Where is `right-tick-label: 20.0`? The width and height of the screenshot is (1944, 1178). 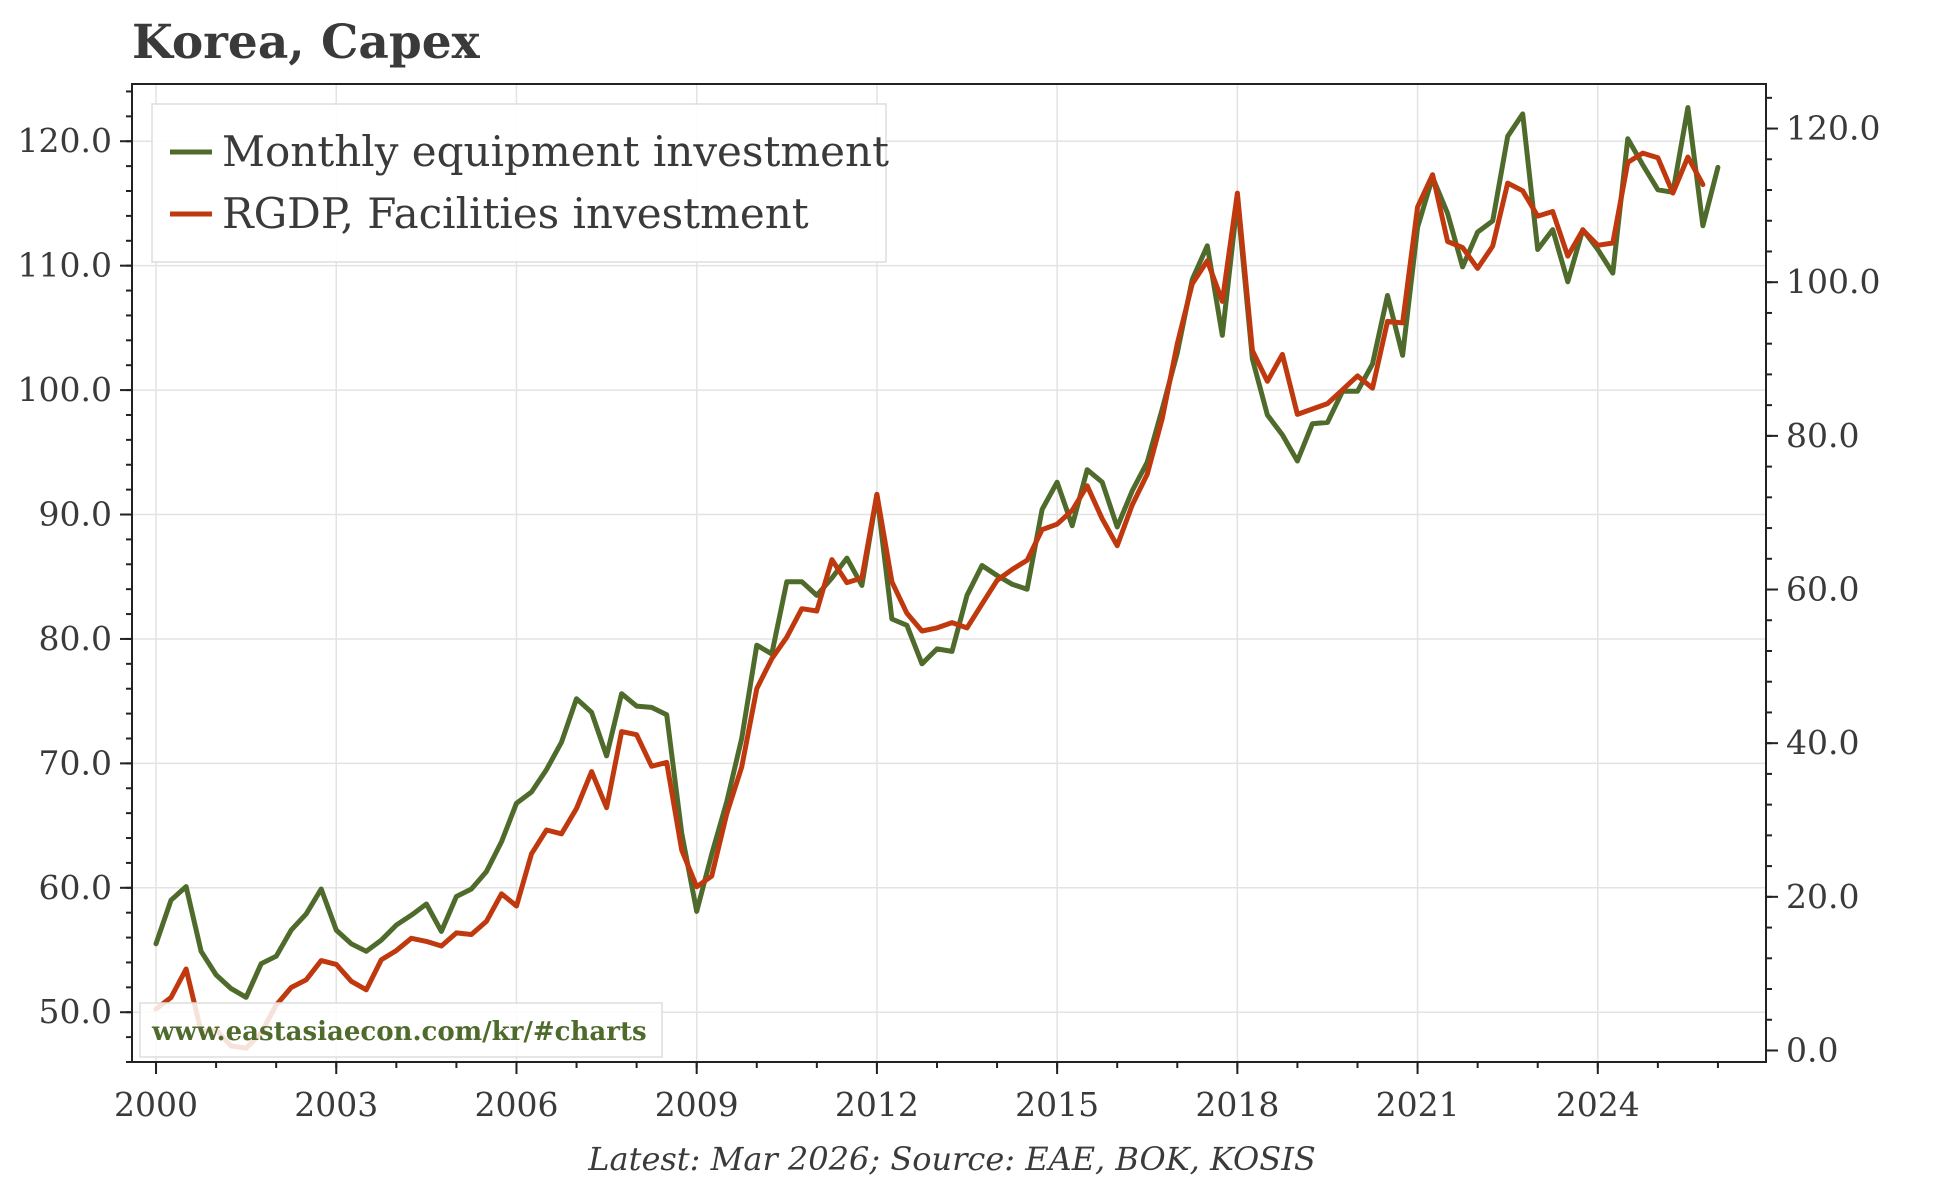 right-tick-label: 20.0 is located at coordinates (1822, 896).